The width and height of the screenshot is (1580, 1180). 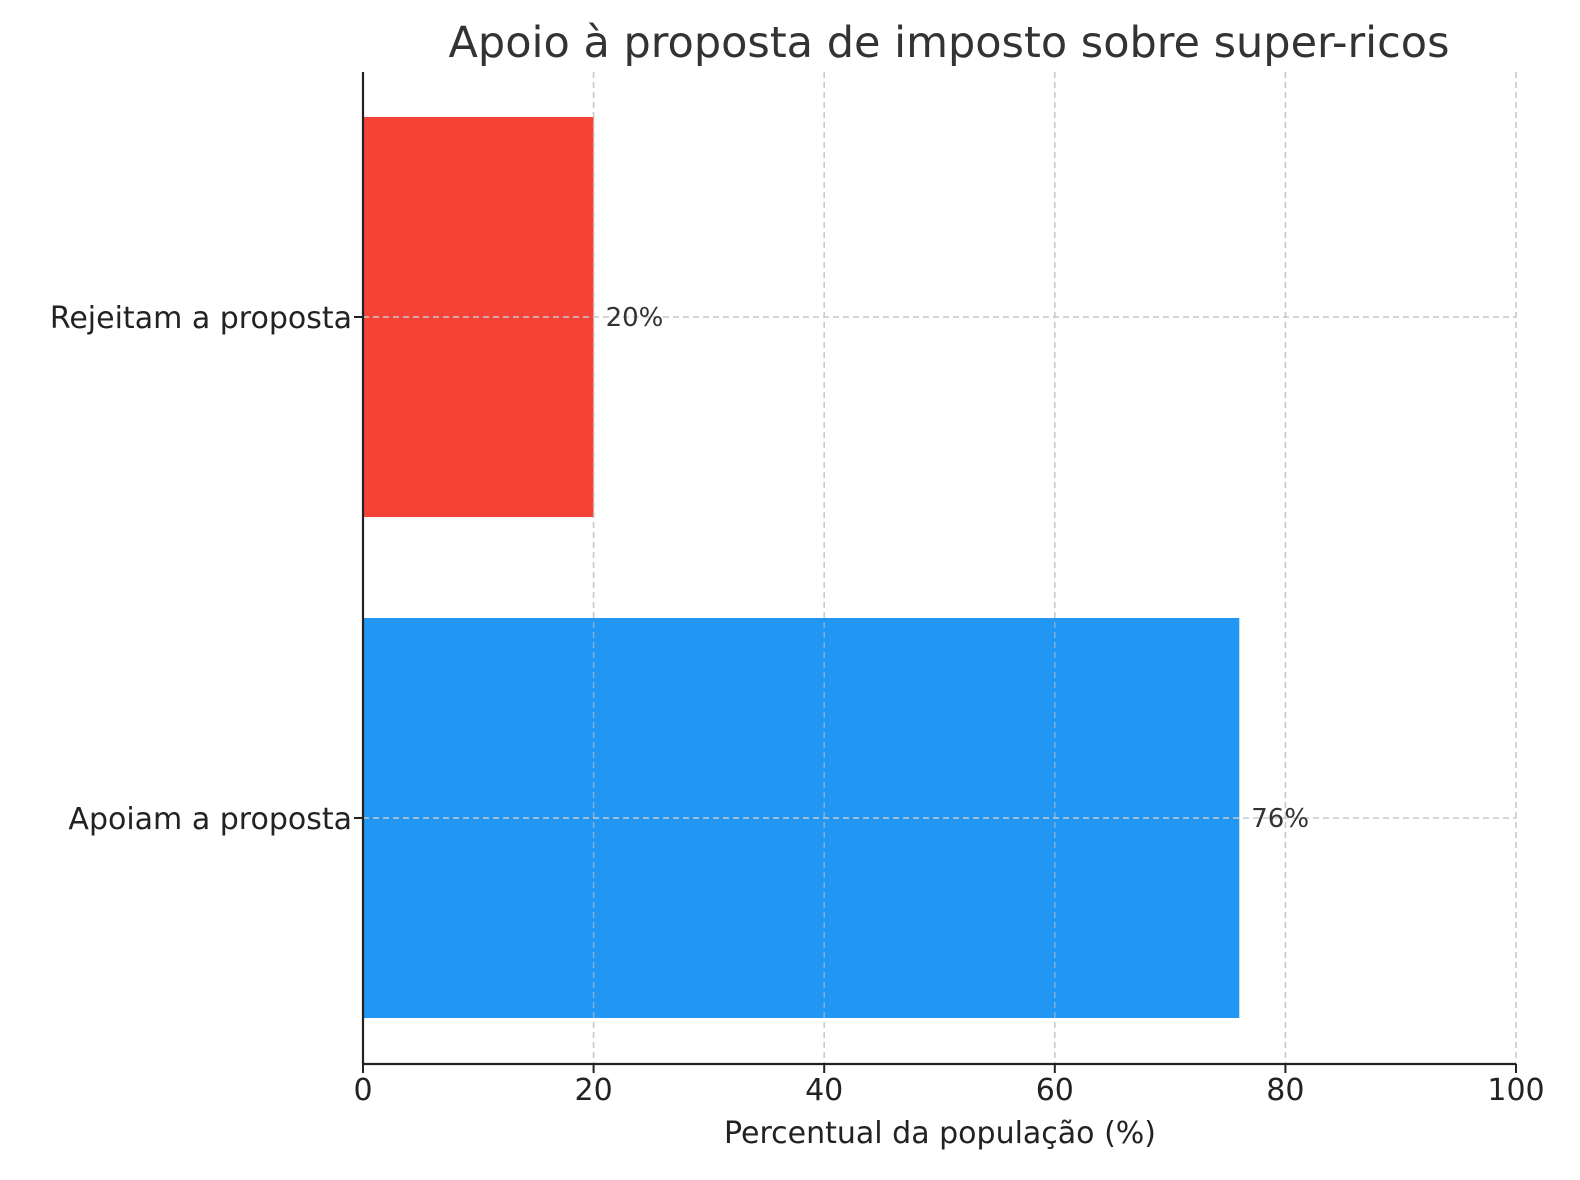 I want to click on y-tick-label: Apoiam a proposta, so click(x=210, y=819).